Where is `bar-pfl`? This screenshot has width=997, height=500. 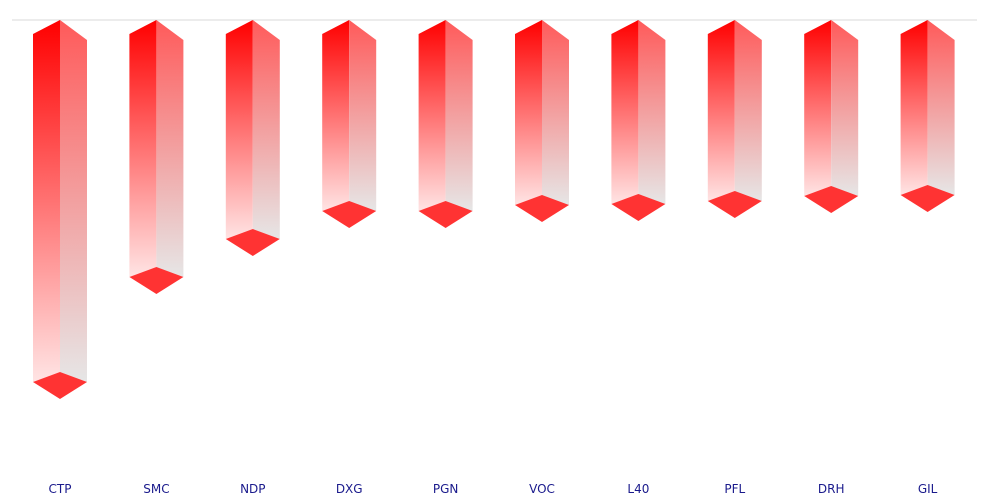 bar-pfl is located at coordinates (734, 119).